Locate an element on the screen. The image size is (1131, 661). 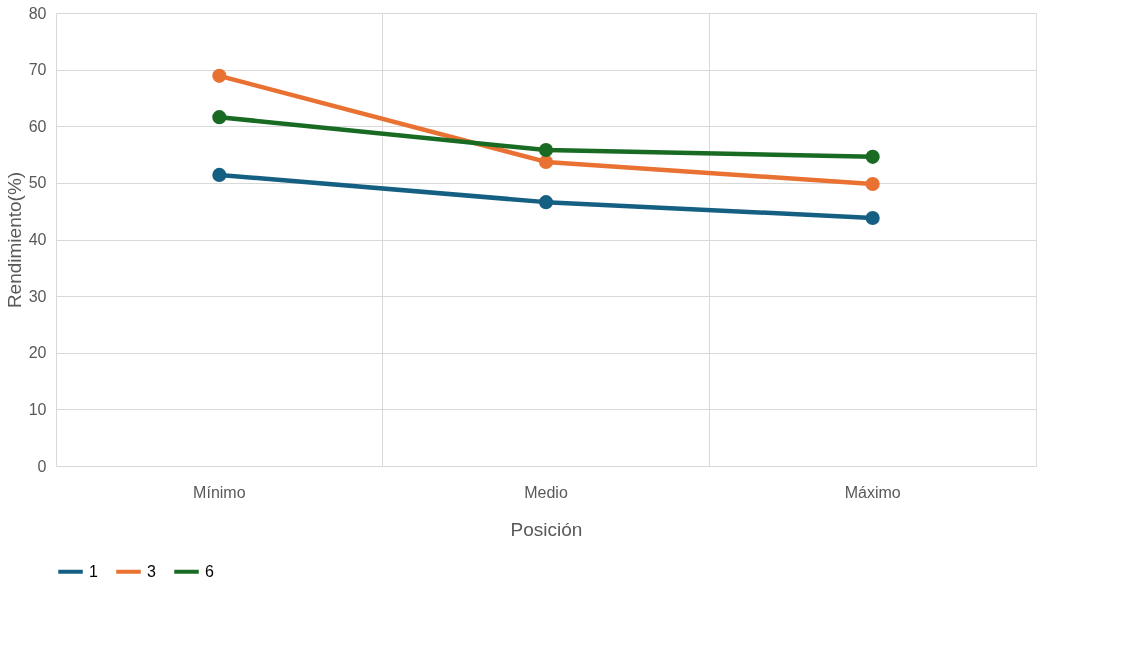
y-tick-label: 10 is located at coordinates (37, 409).